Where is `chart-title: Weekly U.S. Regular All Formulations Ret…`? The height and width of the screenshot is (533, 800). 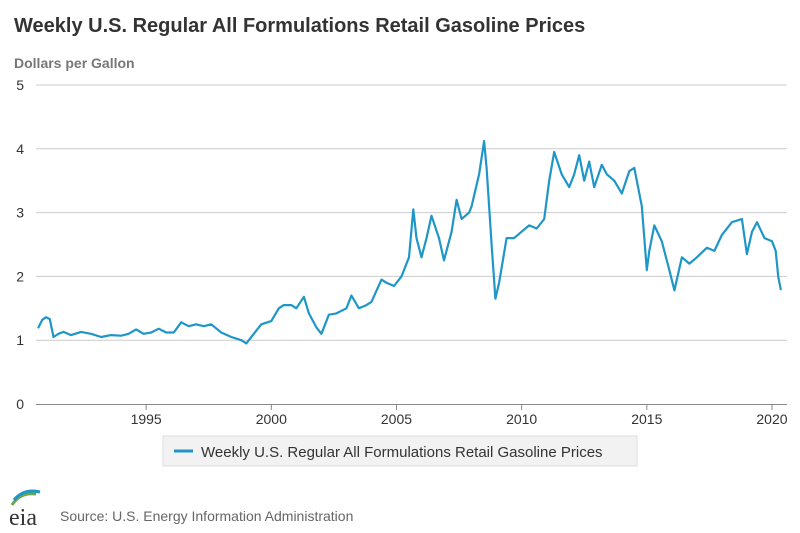
chart-title: Weekly U.S. Regular All Formulations Ret… is located at coordinates (299, 26).